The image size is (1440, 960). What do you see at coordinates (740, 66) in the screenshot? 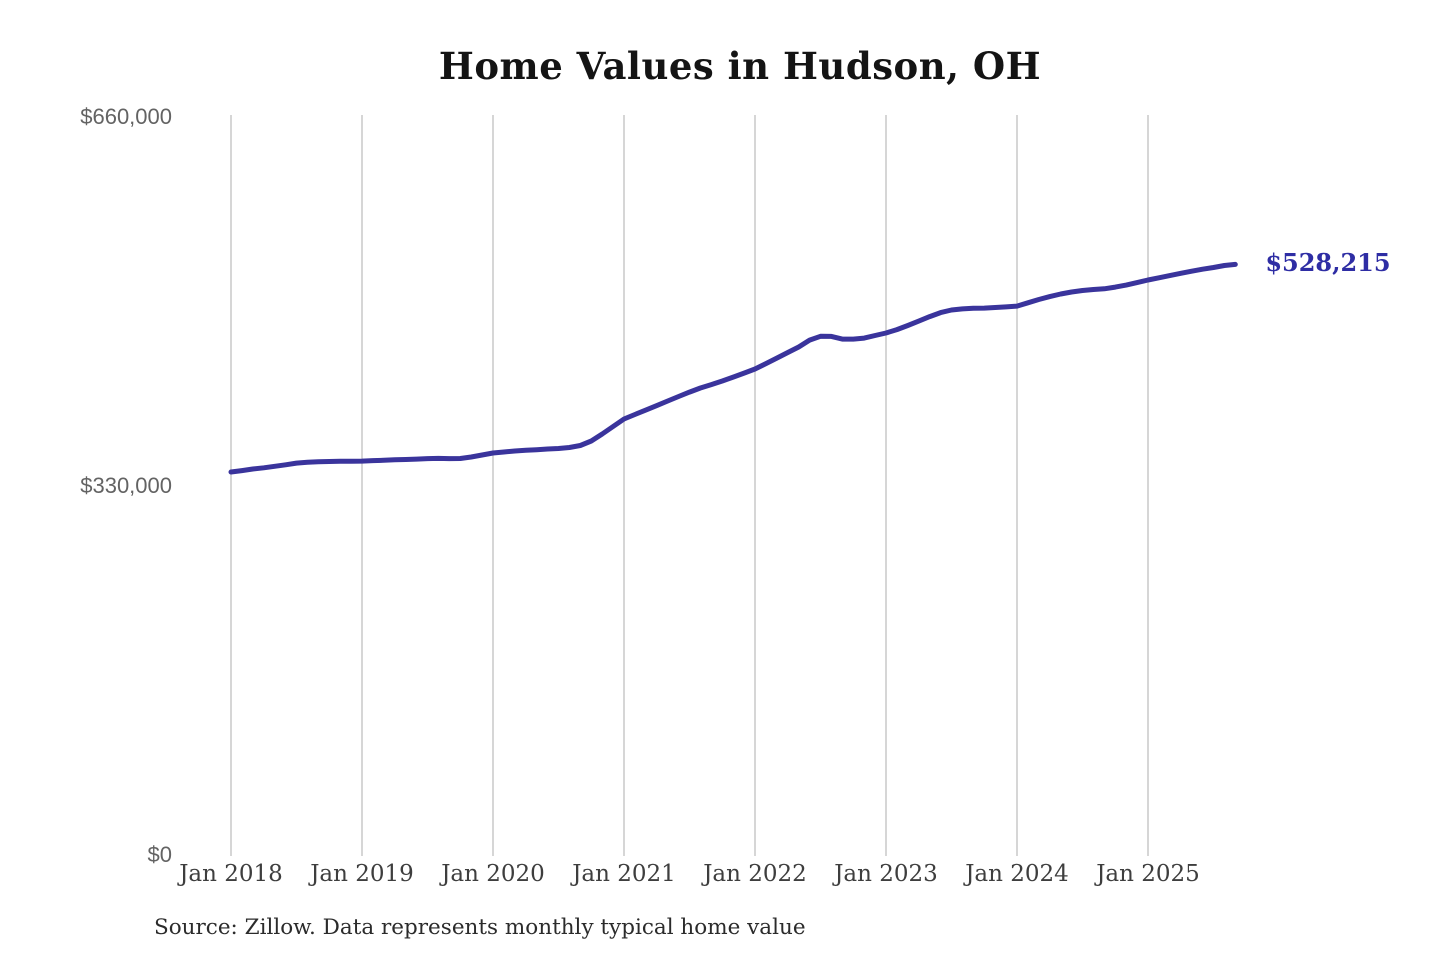
I see `chart-title: Home Values in Hudson, OH` at bounding box center [740, 66].